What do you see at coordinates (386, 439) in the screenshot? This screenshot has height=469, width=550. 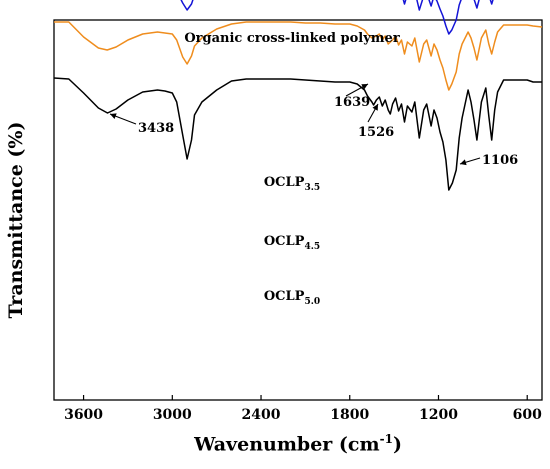 I see `x-axis-label-sup: -1` at bounding box center [386, 439].